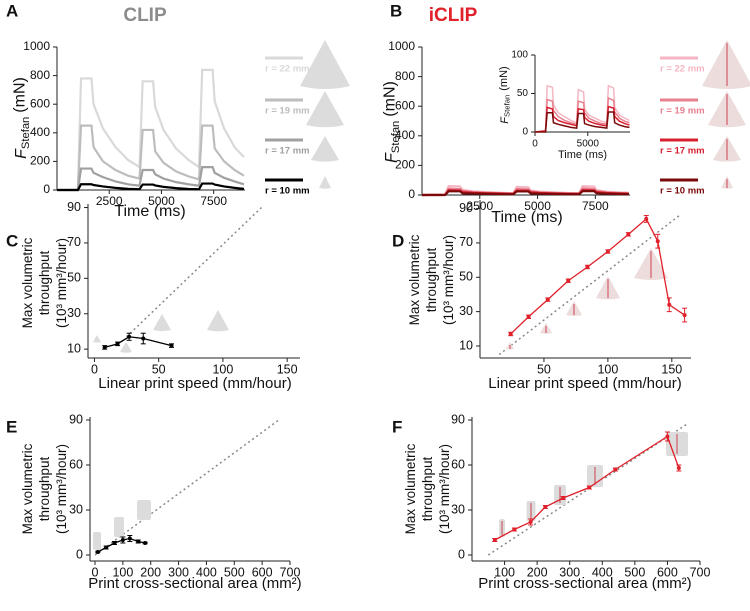  What do you see at coordinates (667, 572) in the screenshot?
I see `x-tick-label: 600` at bounding box center [667, 572].